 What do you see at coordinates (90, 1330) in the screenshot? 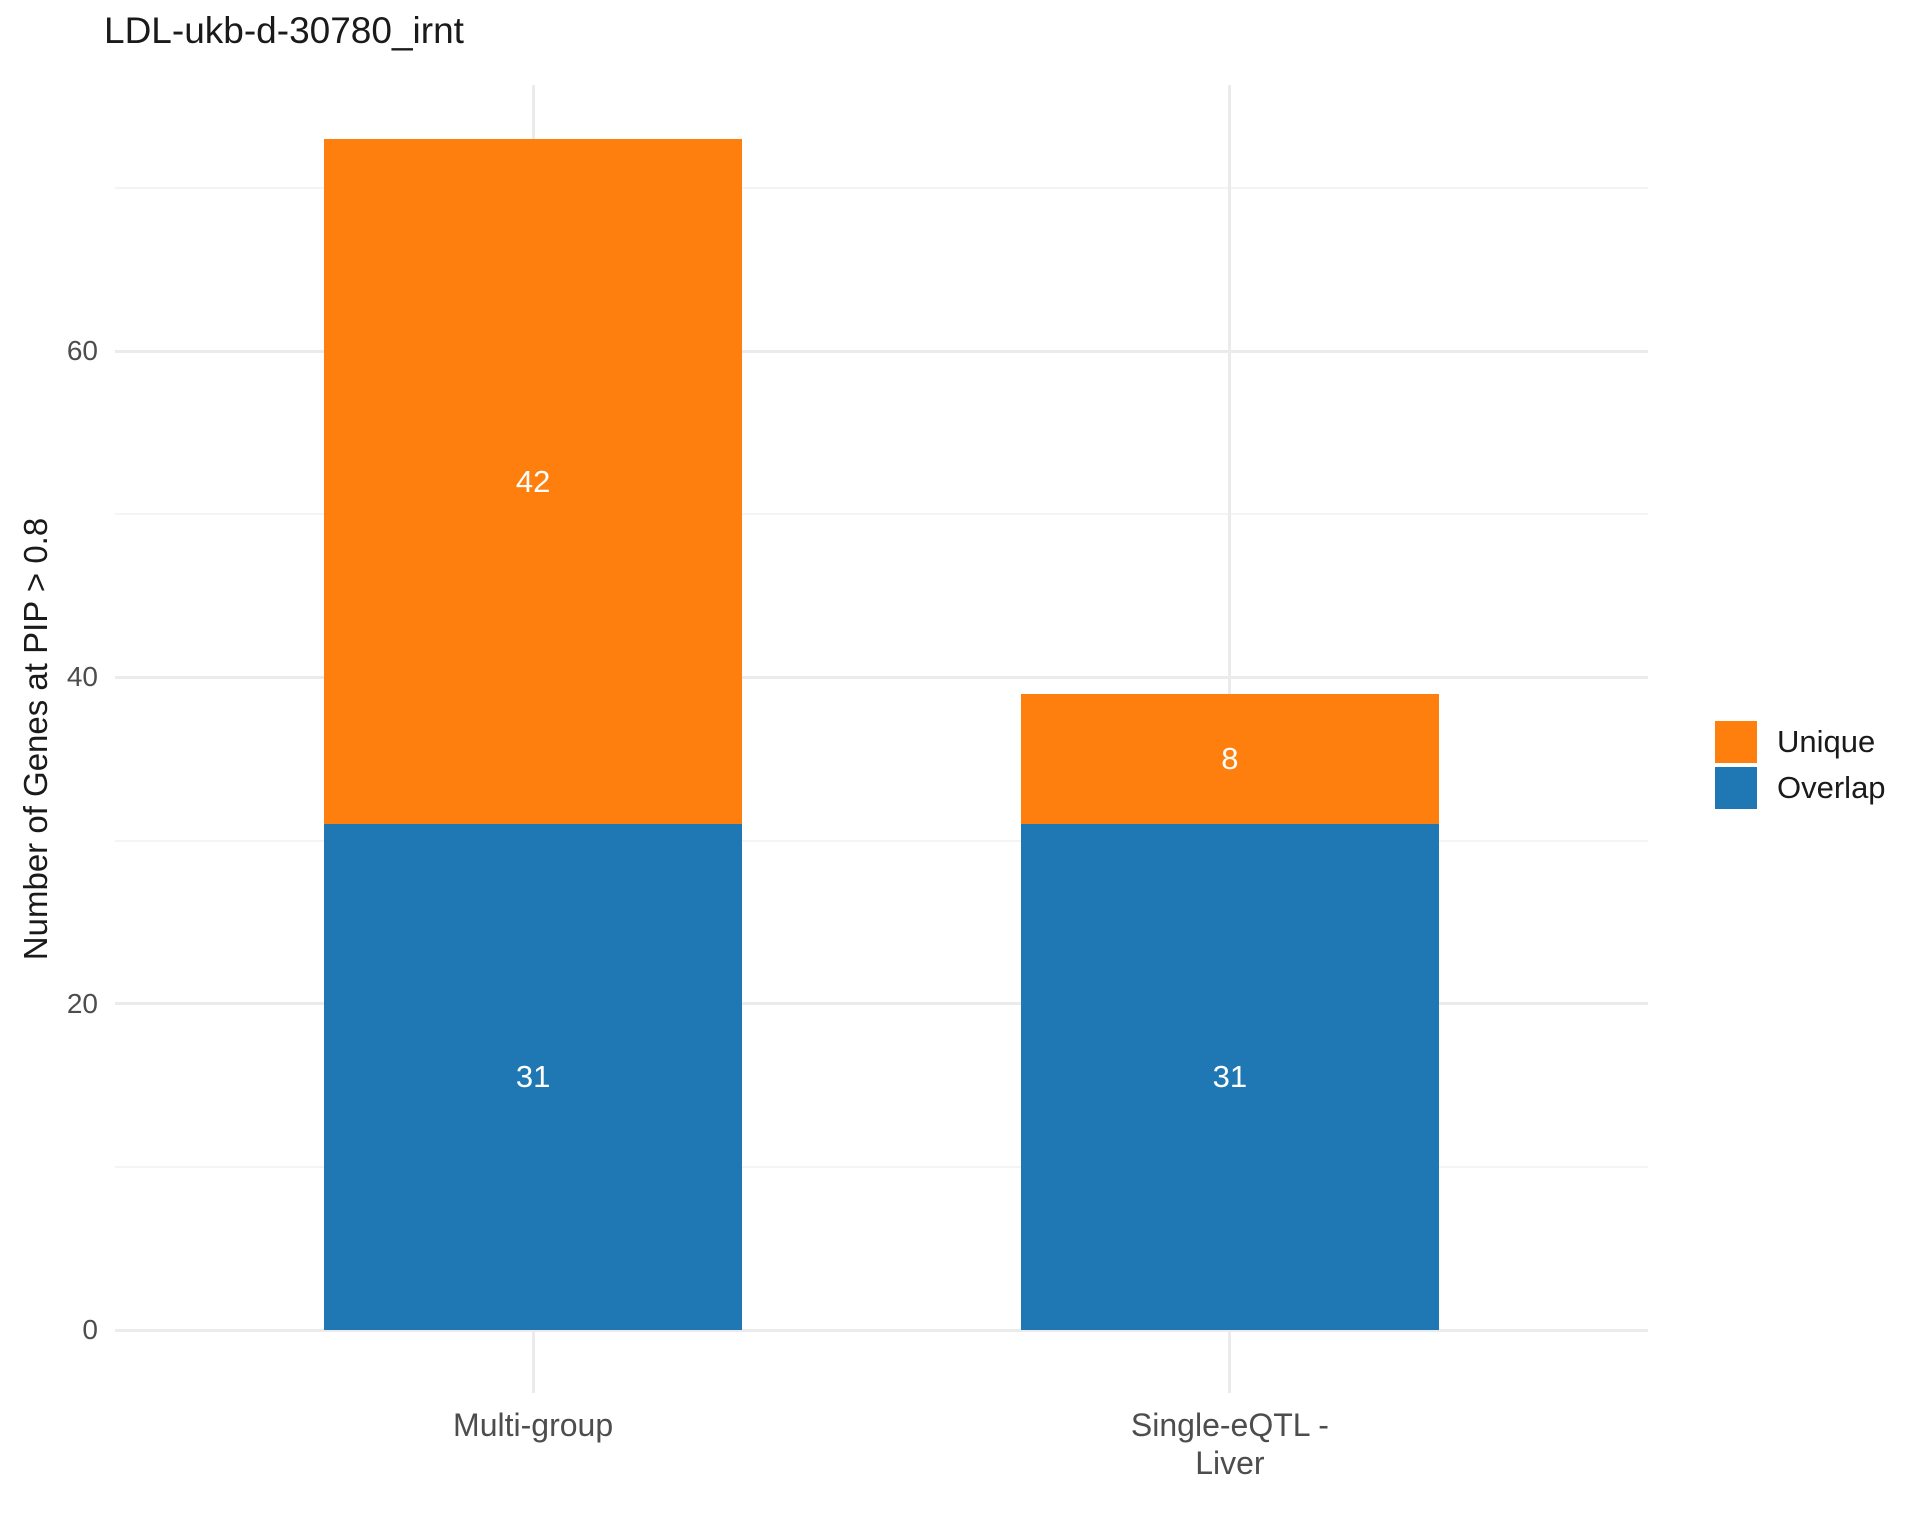
I see `y-axis-tick-label: 0` at bounding box center [90, 1330].